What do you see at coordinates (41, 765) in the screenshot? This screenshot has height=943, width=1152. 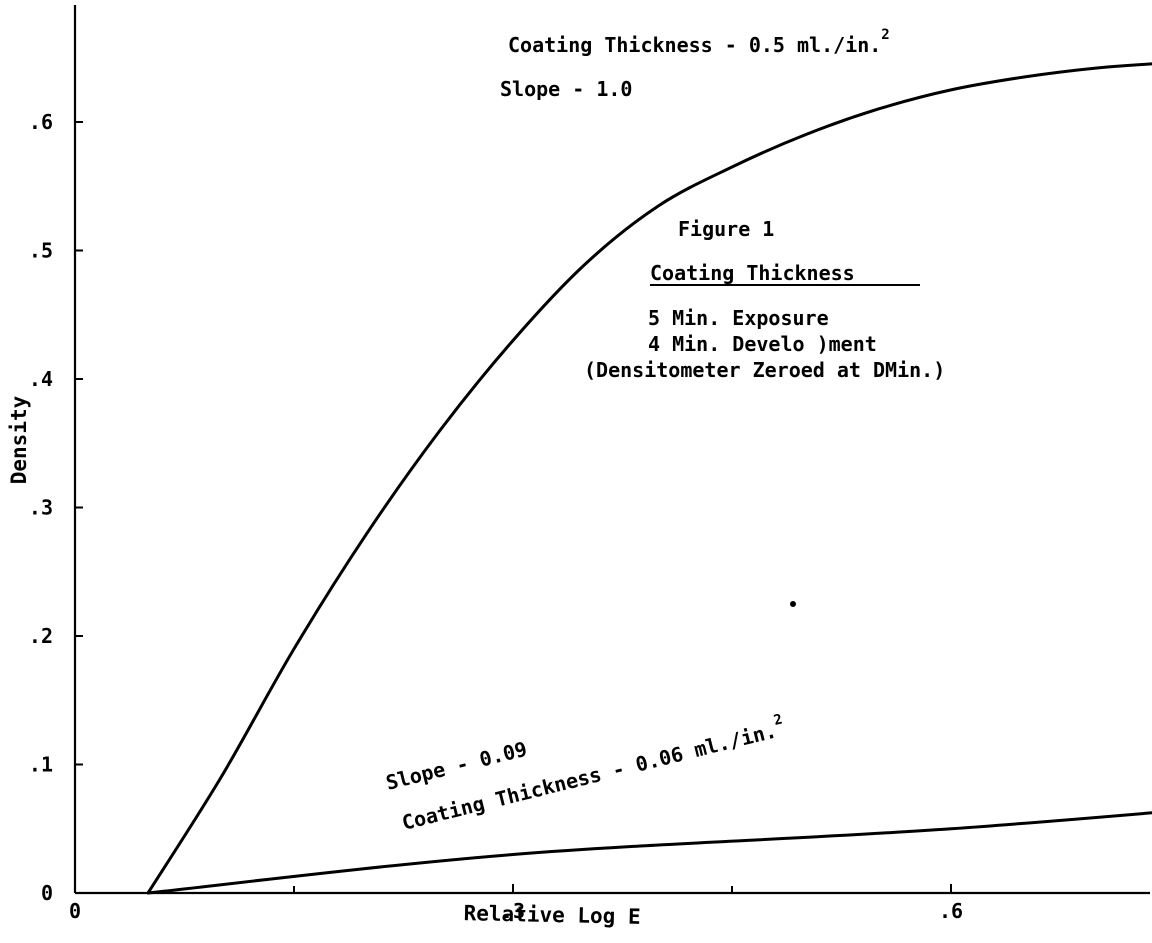 I see `y-tick-label: .1` at bounding box center [41, 765].